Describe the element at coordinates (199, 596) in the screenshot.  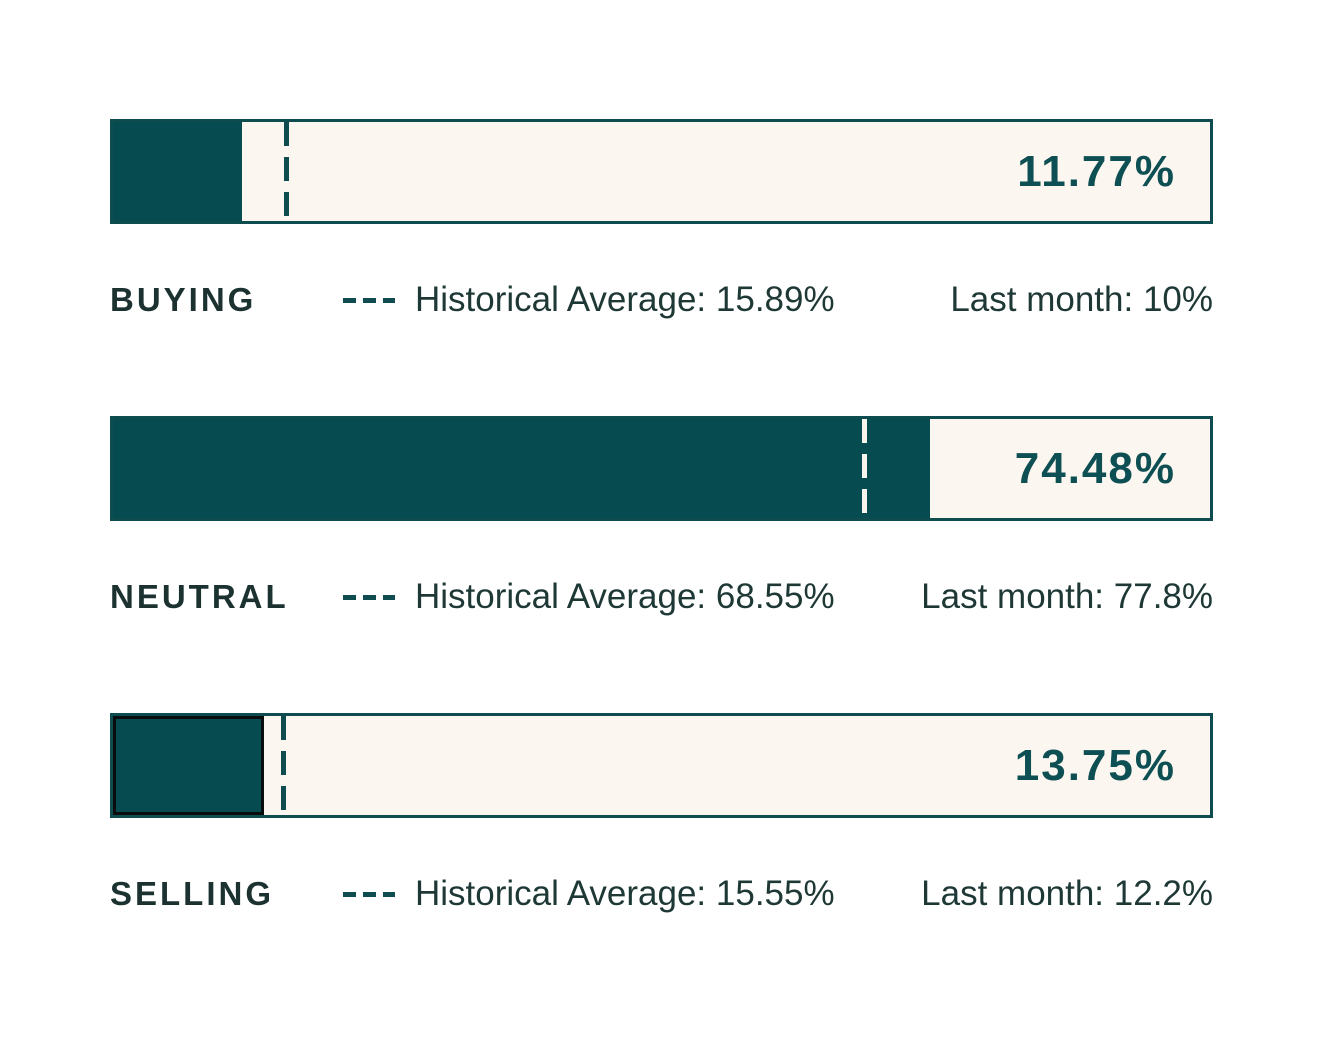
I see `category-label: NEUTRAL` at that location.